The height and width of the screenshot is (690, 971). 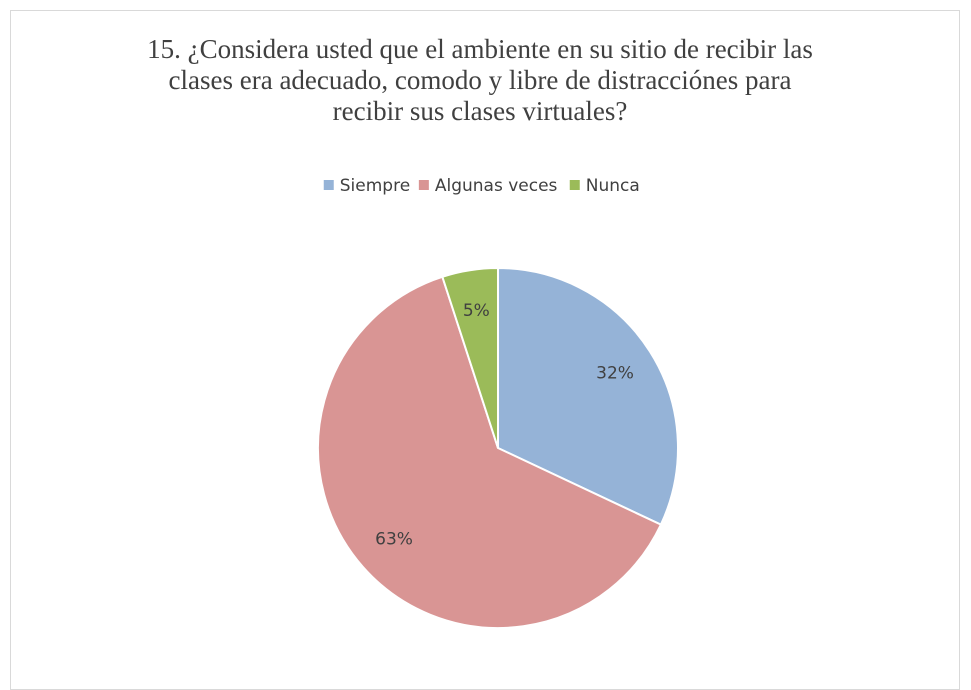 What do you see at coordinates (615, 374) in the screenshot?
I see `data-label: 32%` at bounding box center [615, 374].